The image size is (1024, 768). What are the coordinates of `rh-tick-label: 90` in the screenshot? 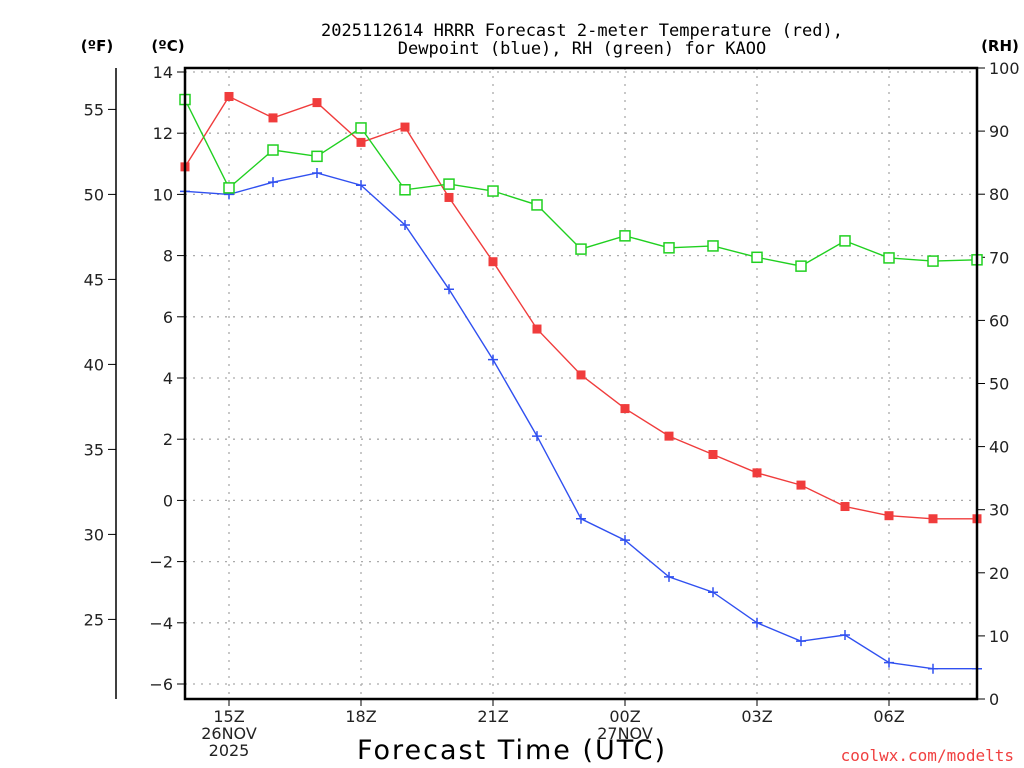 It's located at (999, 131).